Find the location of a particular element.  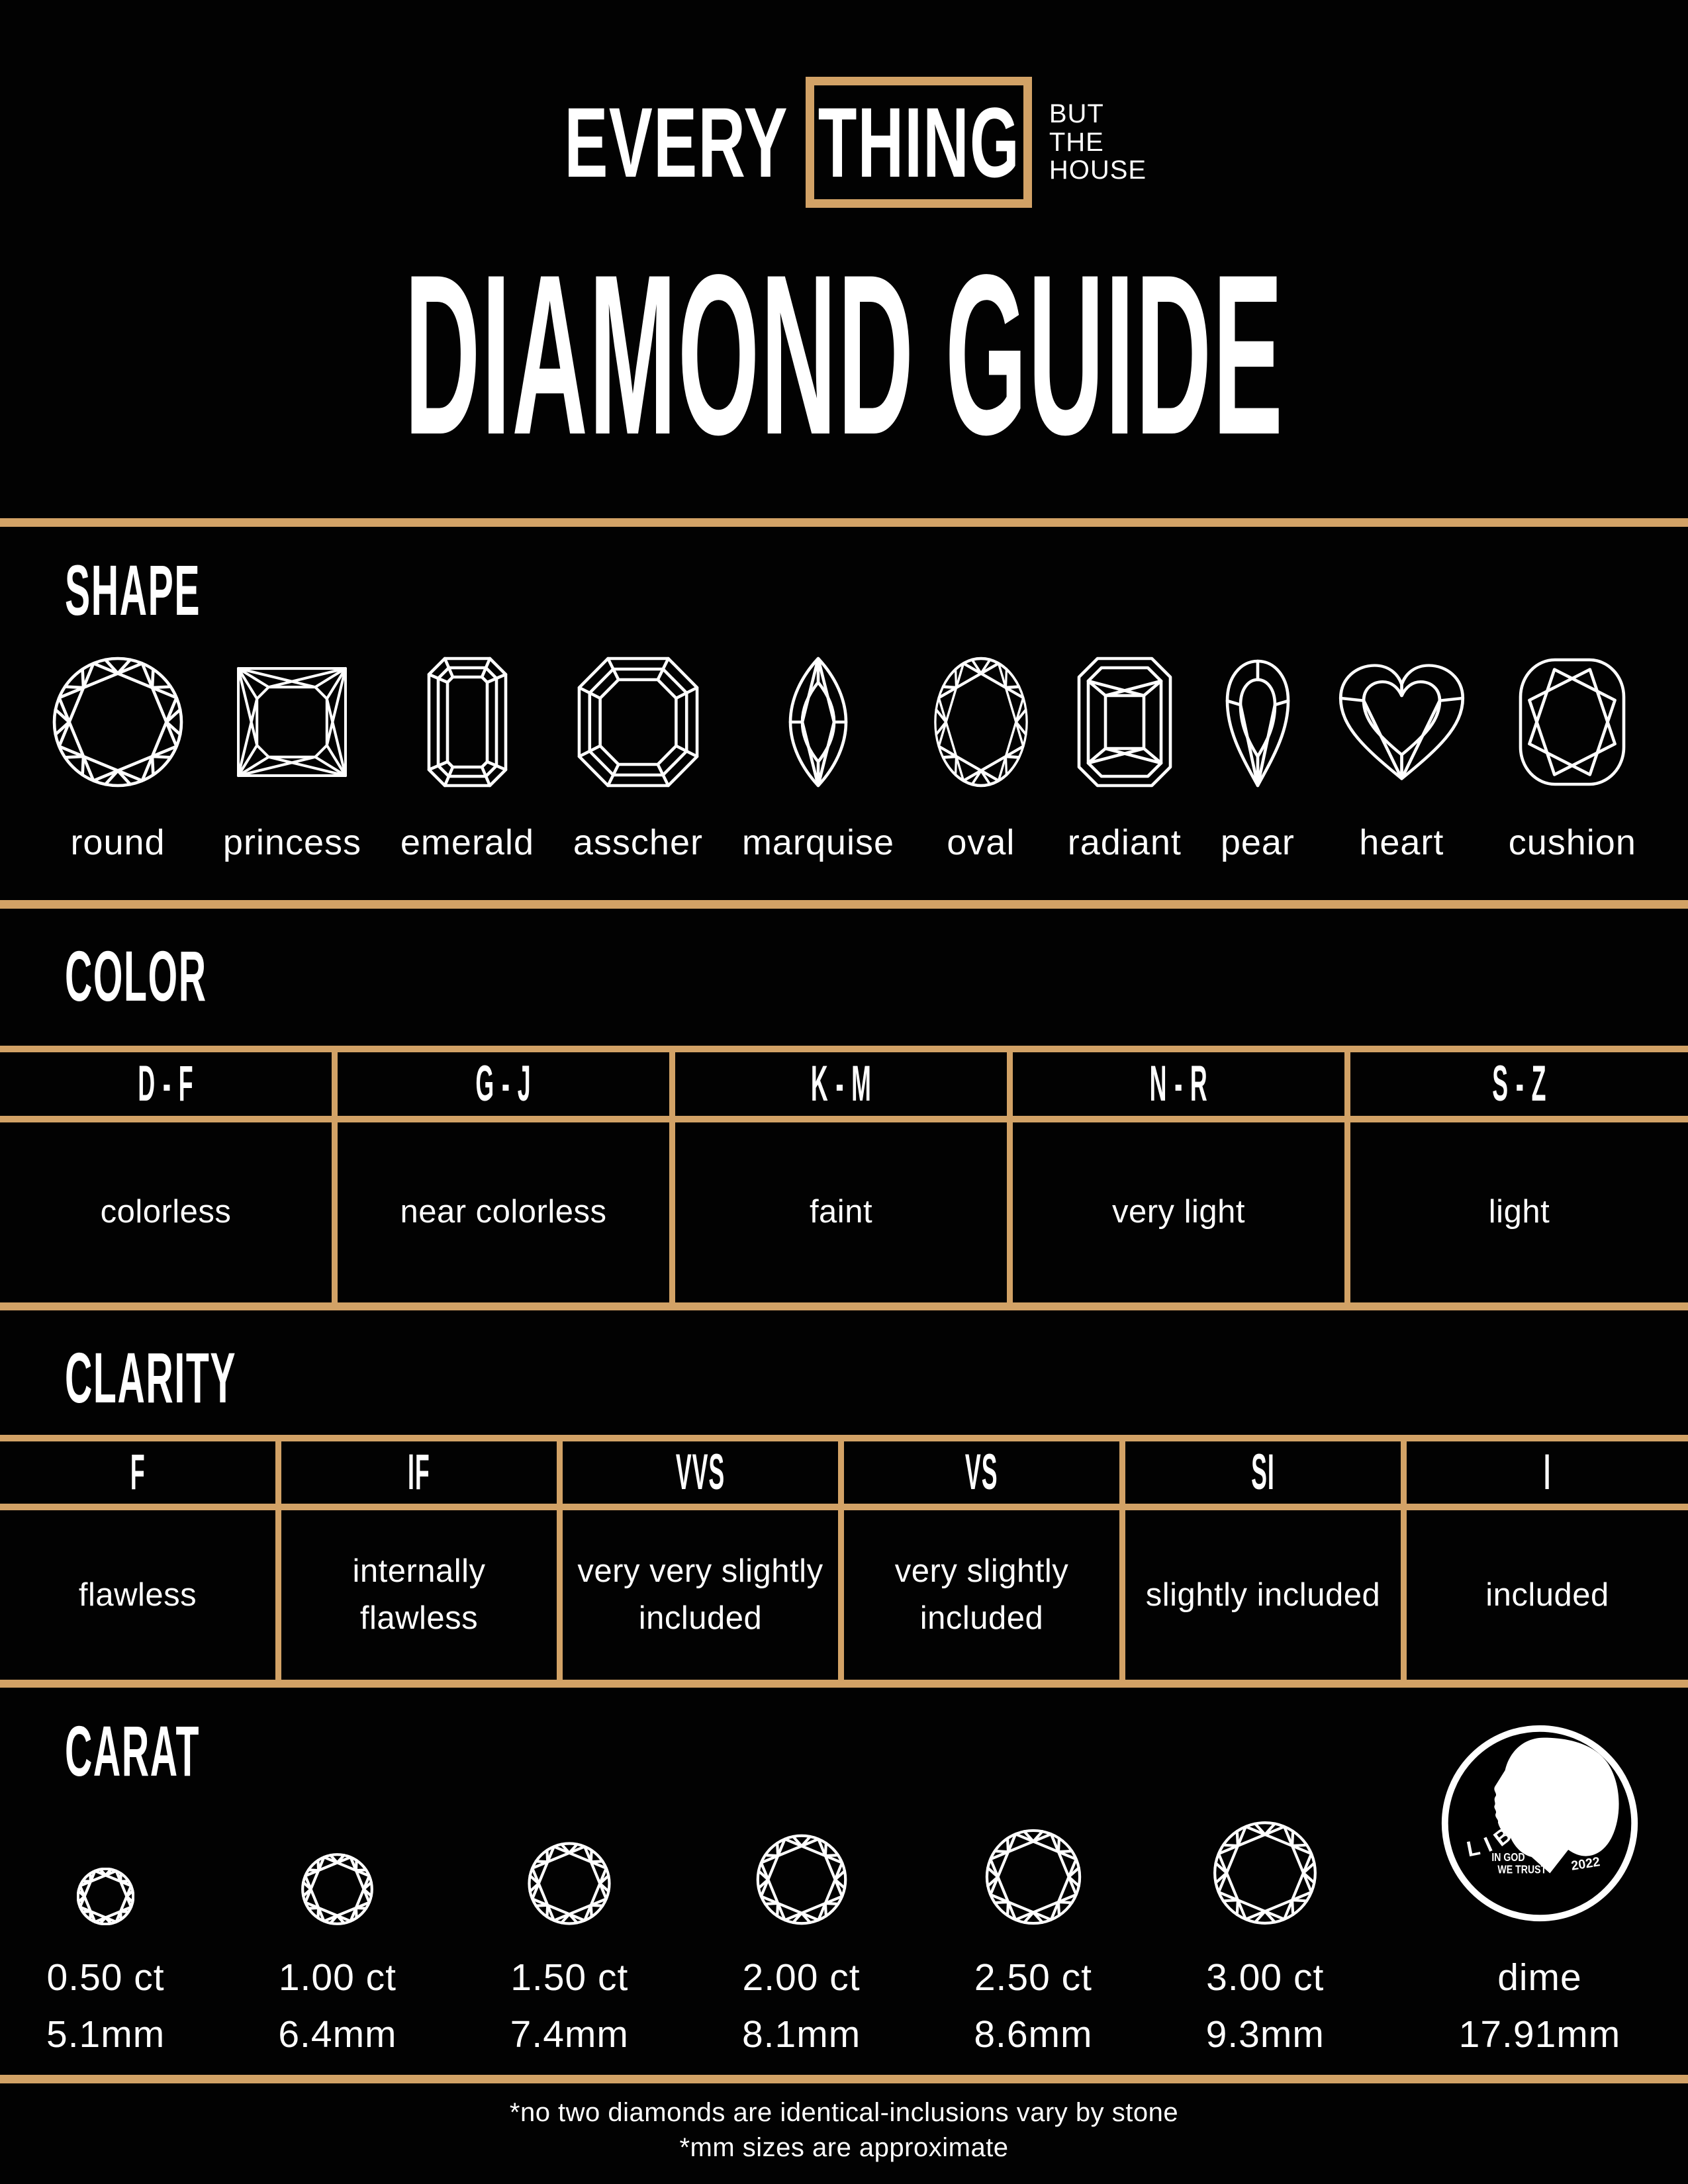

carat-item-dime: LIBERTY IN GOD WE TRUST 2022 dime 17.91mm is located at coordinates (1540, 1891).